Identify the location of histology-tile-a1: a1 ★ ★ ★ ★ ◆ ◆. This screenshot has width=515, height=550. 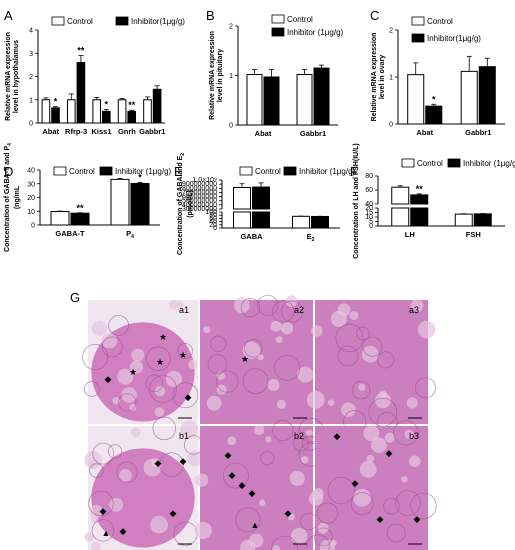
(140, 361).